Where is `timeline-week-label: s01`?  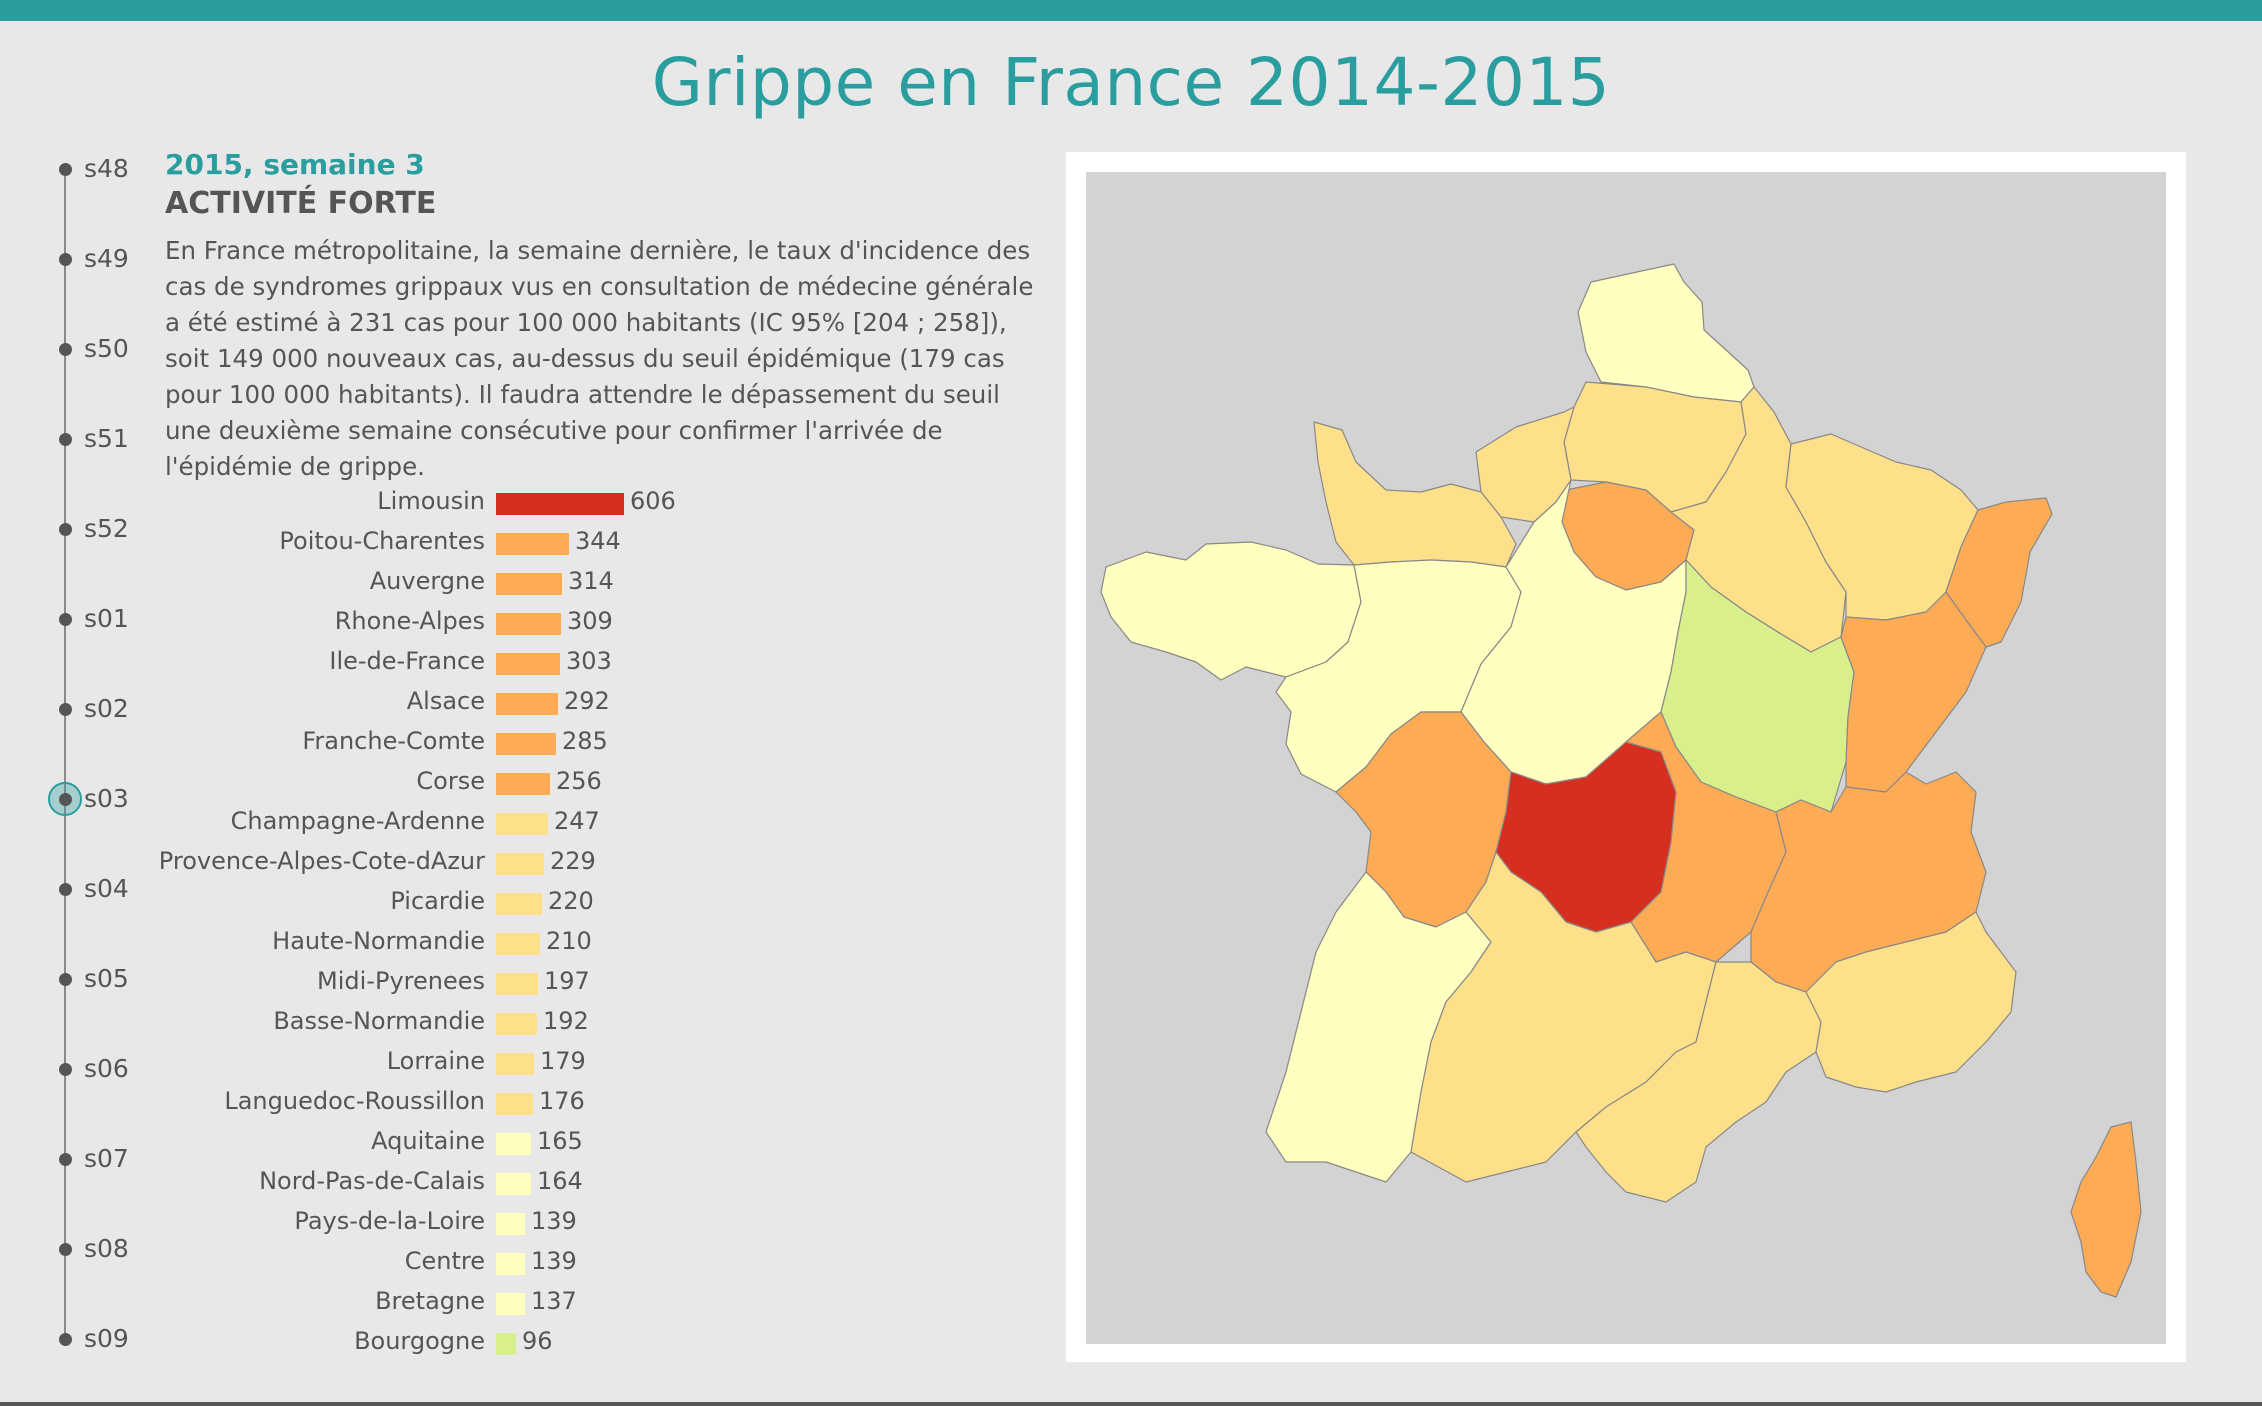
timeline-week-label: s01 is located at coordinates (106, 618).